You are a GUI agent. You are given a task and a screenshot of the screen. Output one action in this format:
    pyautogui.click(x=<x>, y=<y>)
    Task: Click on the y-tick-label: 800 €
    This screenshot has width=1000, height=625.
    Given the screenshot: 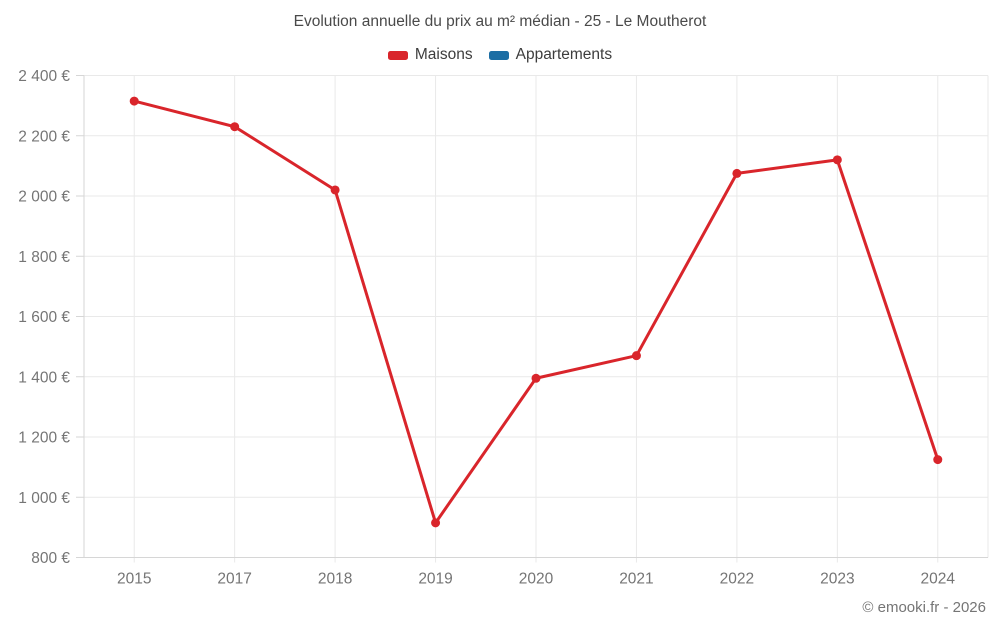 What is the action you would take?
    pyautogui.click(x=50, y=558)
    